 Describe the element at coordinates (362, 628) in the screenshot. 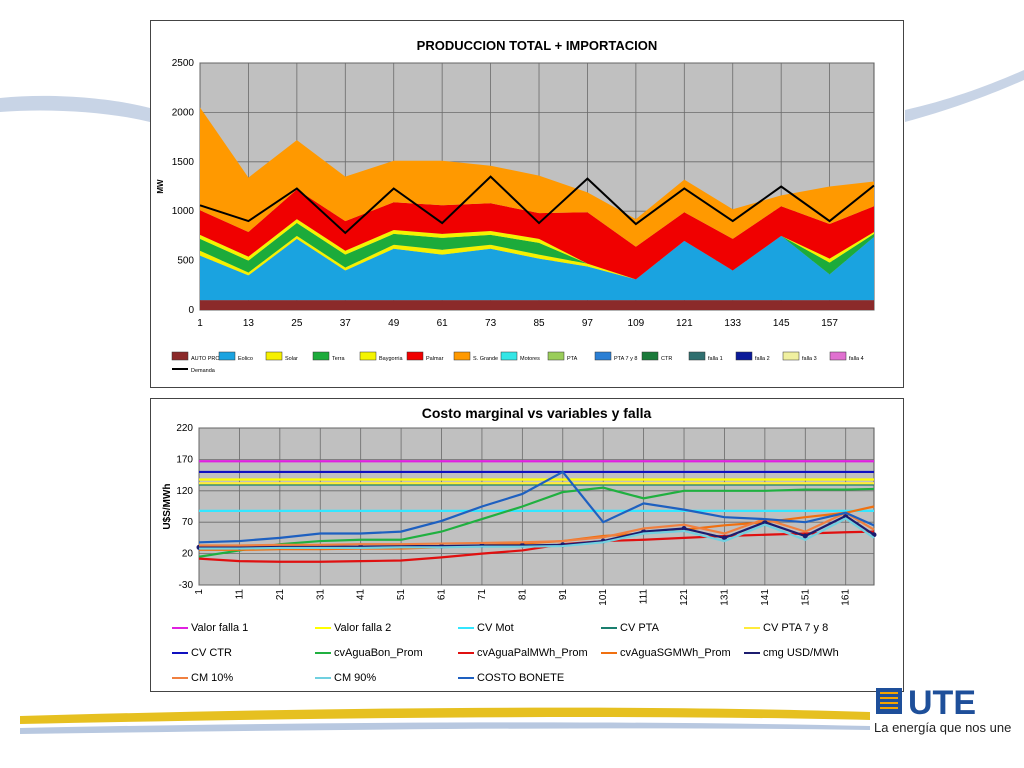

I see `legend-label: Valor falla 2` at that location.